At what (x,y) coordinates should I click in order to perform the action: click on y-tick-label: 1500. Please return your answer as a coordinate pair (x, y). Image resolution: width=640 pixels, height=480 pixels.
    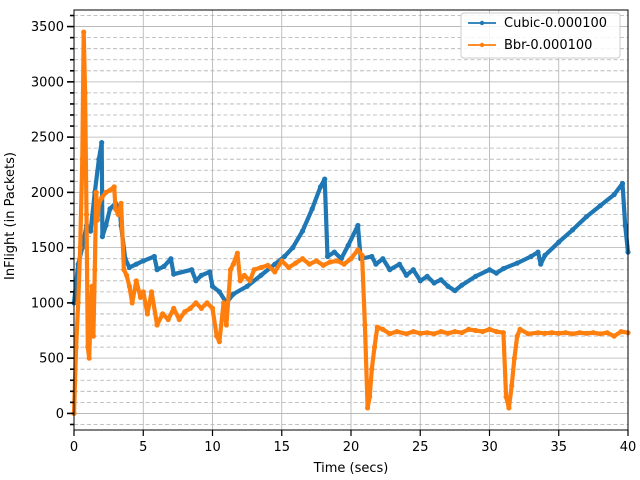
    Looking at the image, I should click on (47, 248).